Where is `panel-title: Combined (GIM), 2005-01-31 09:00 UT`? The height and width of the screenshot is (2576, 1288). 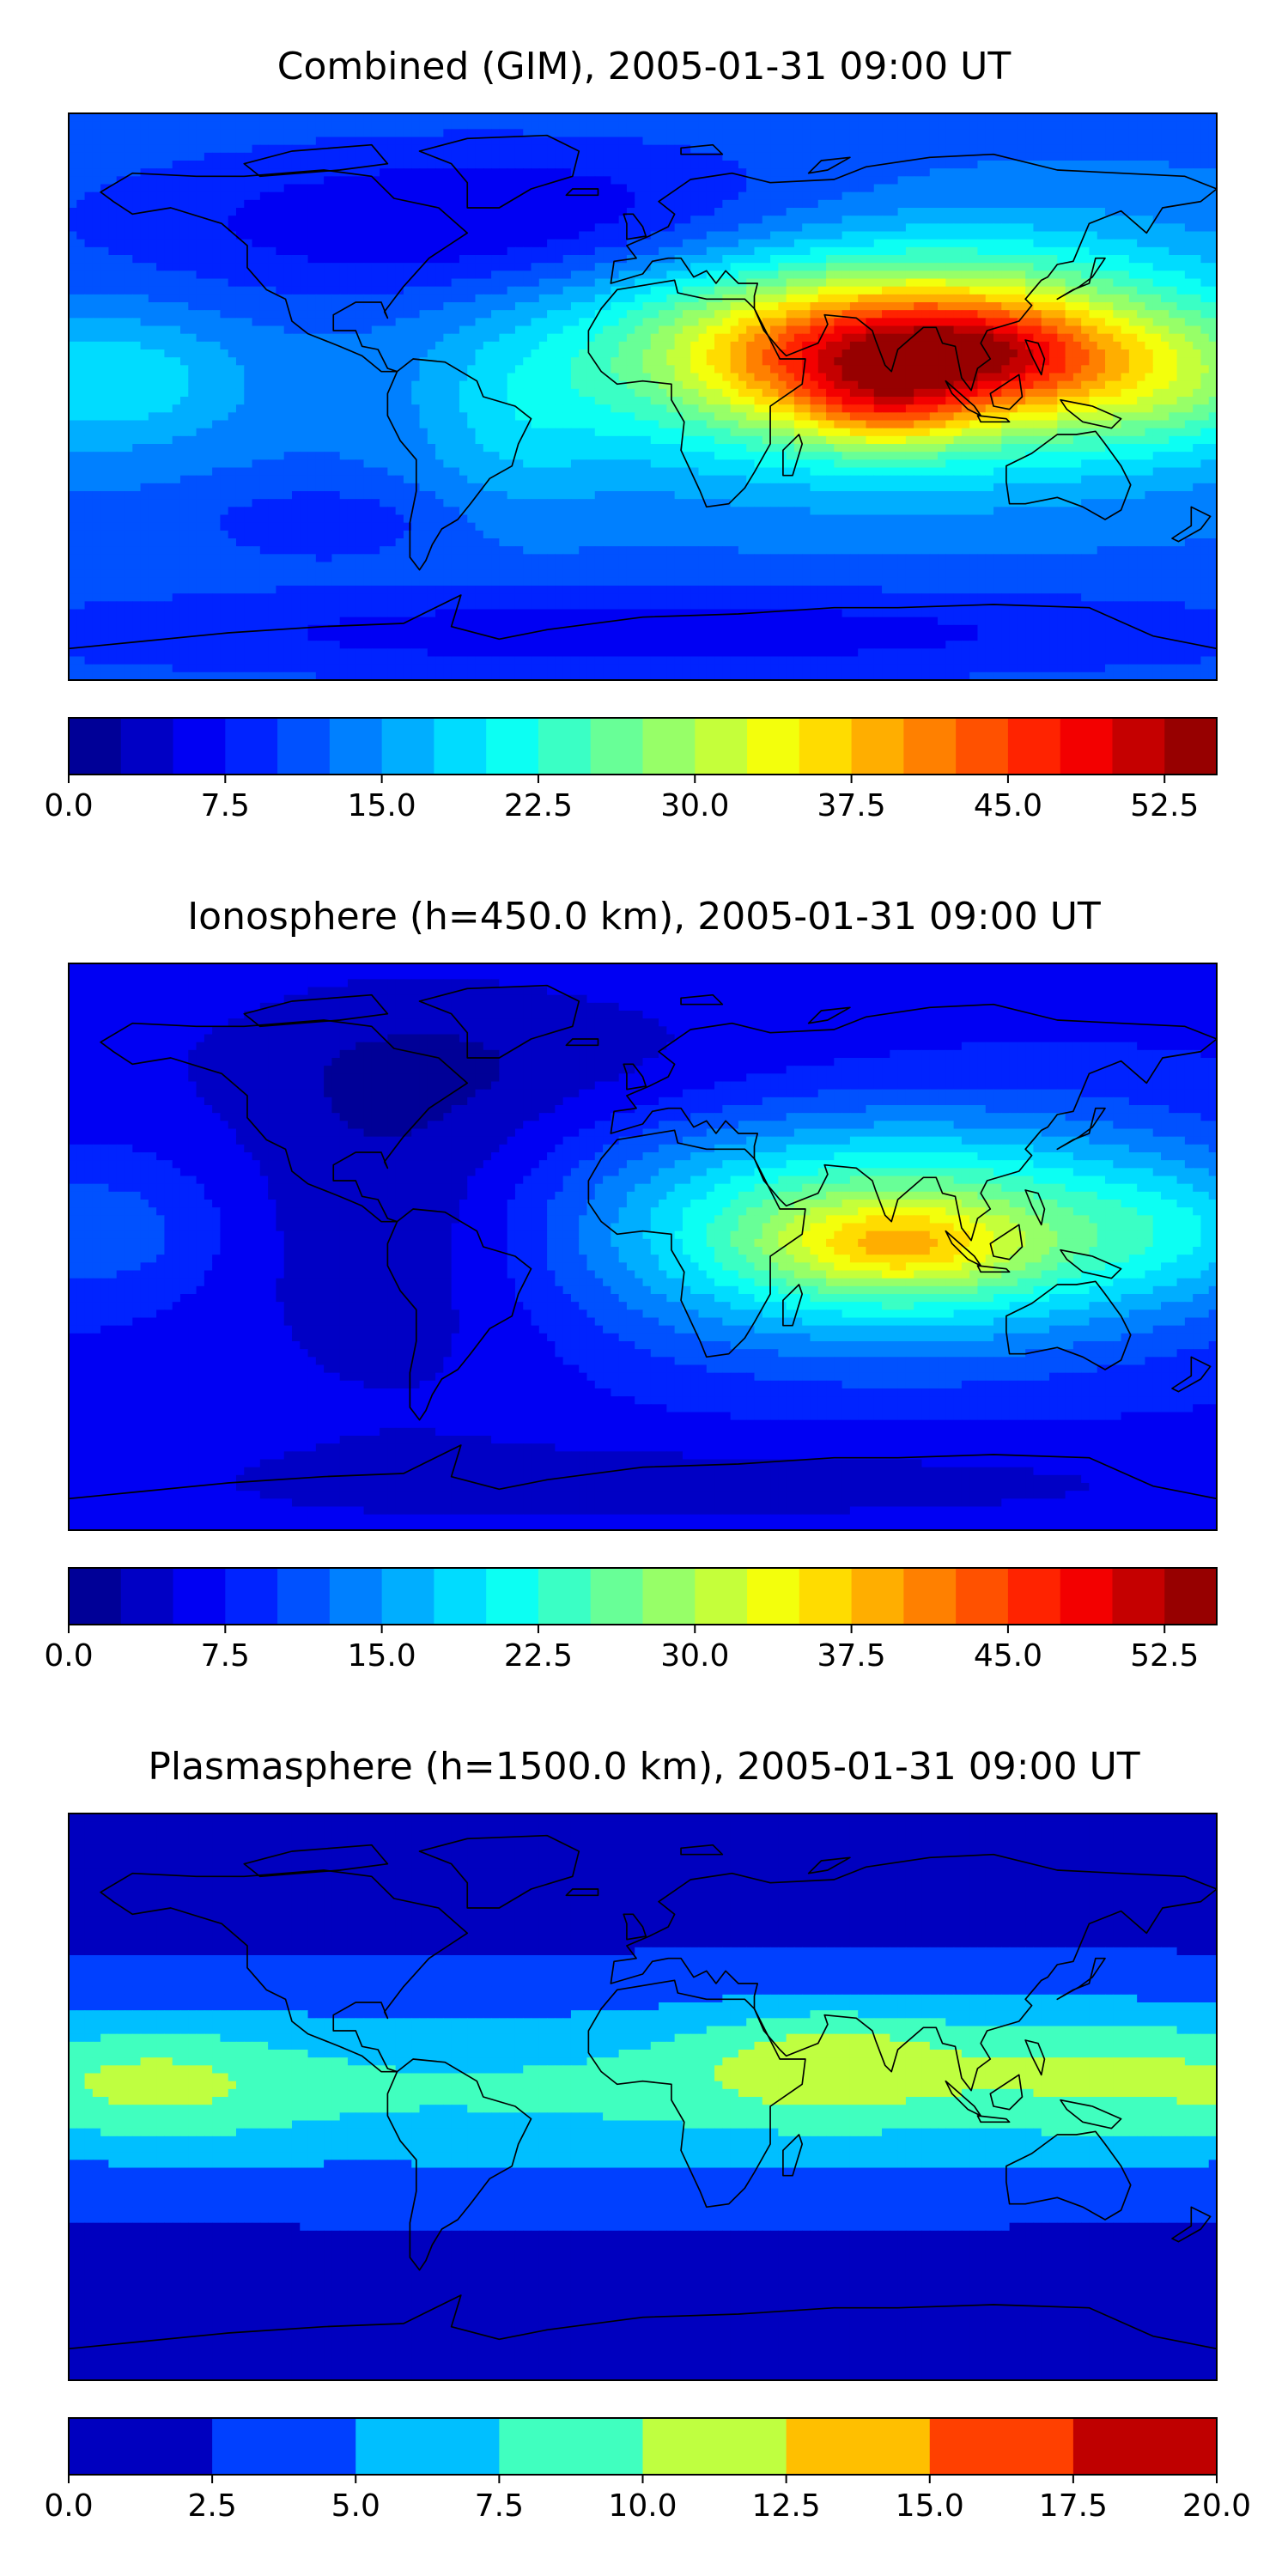 panel-title: Combined (GIM), 2005-01-31 09:00 UT is located at coordinates (644, 66).